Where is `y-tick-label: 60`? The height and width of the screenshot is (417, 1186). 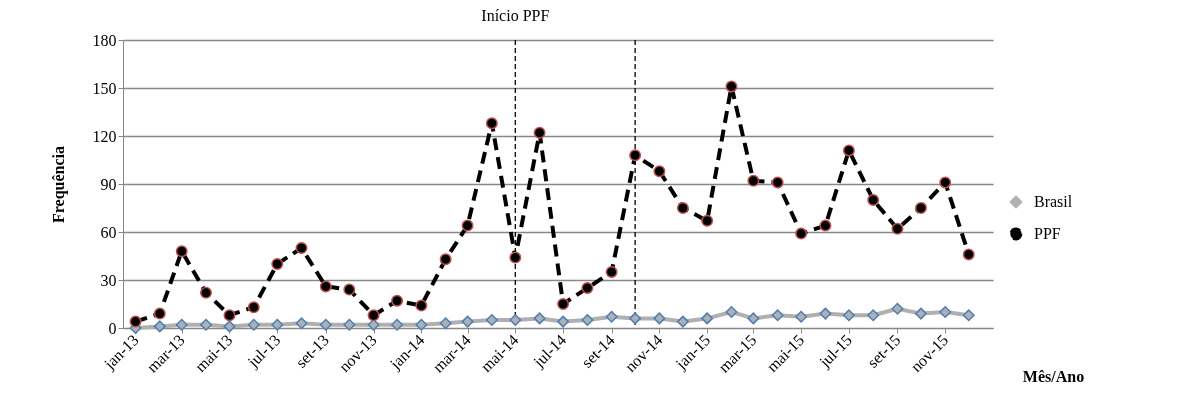
y-tick-label: 60 is located at coordinates (108, 232).